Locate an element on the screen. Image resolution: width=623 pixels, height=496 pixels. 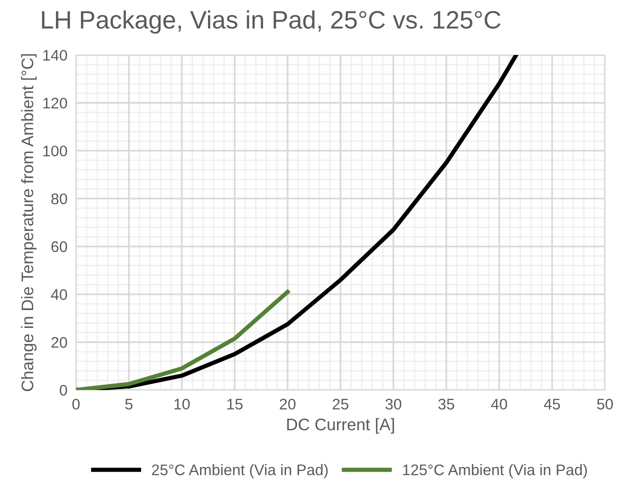
x-axis-title: DC Current [A] is located at coordinates (340, 426).